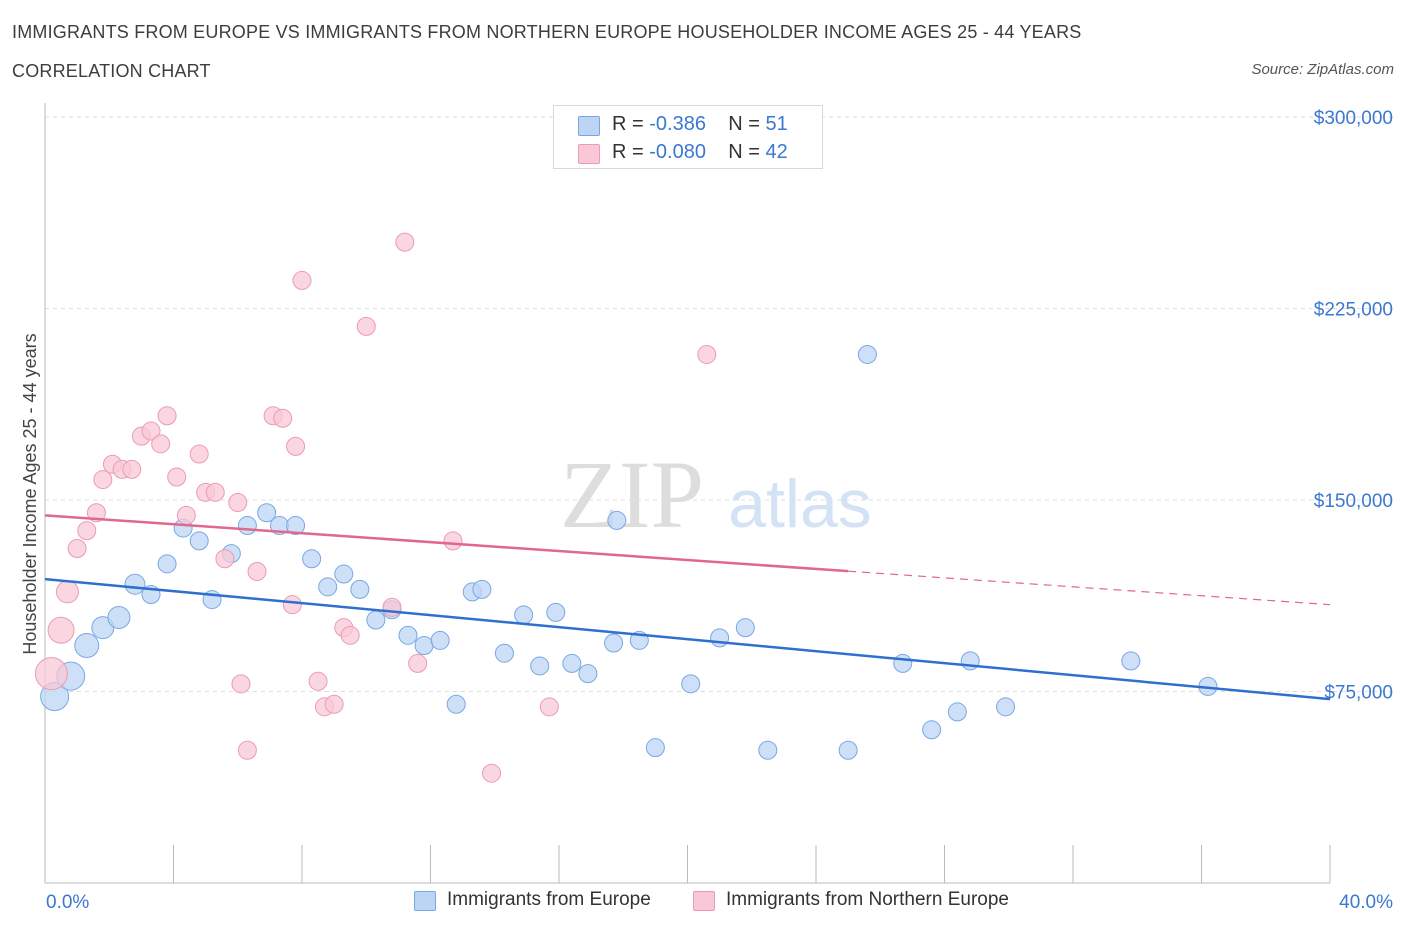 The image size is (1406, 930). I want to click on correlation-legend: R = -0.386 N = 51 R = -0.080 N = 42, so click(688, 137).